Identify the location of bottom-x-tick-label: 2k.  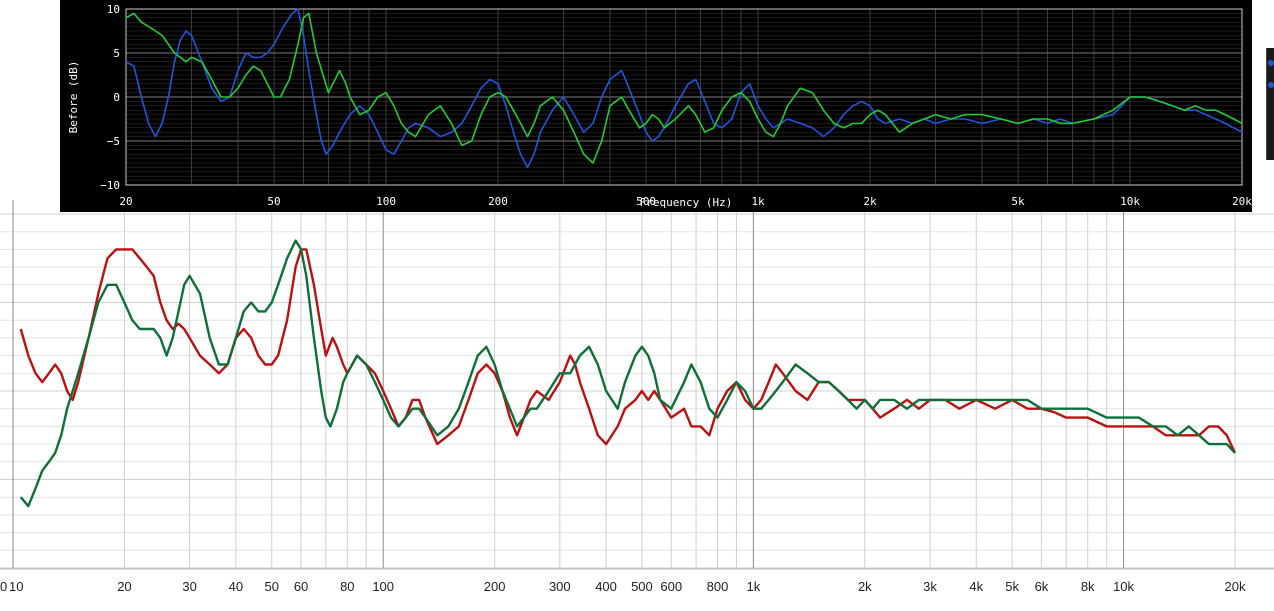
(865, 586).